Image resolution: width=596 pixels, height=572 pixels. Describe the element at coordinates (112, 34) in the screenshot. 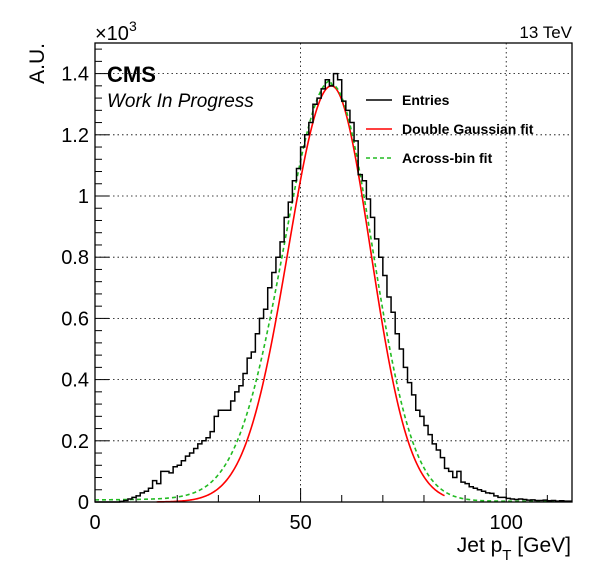

I see `y-multiplier-base: ×10` at that location.